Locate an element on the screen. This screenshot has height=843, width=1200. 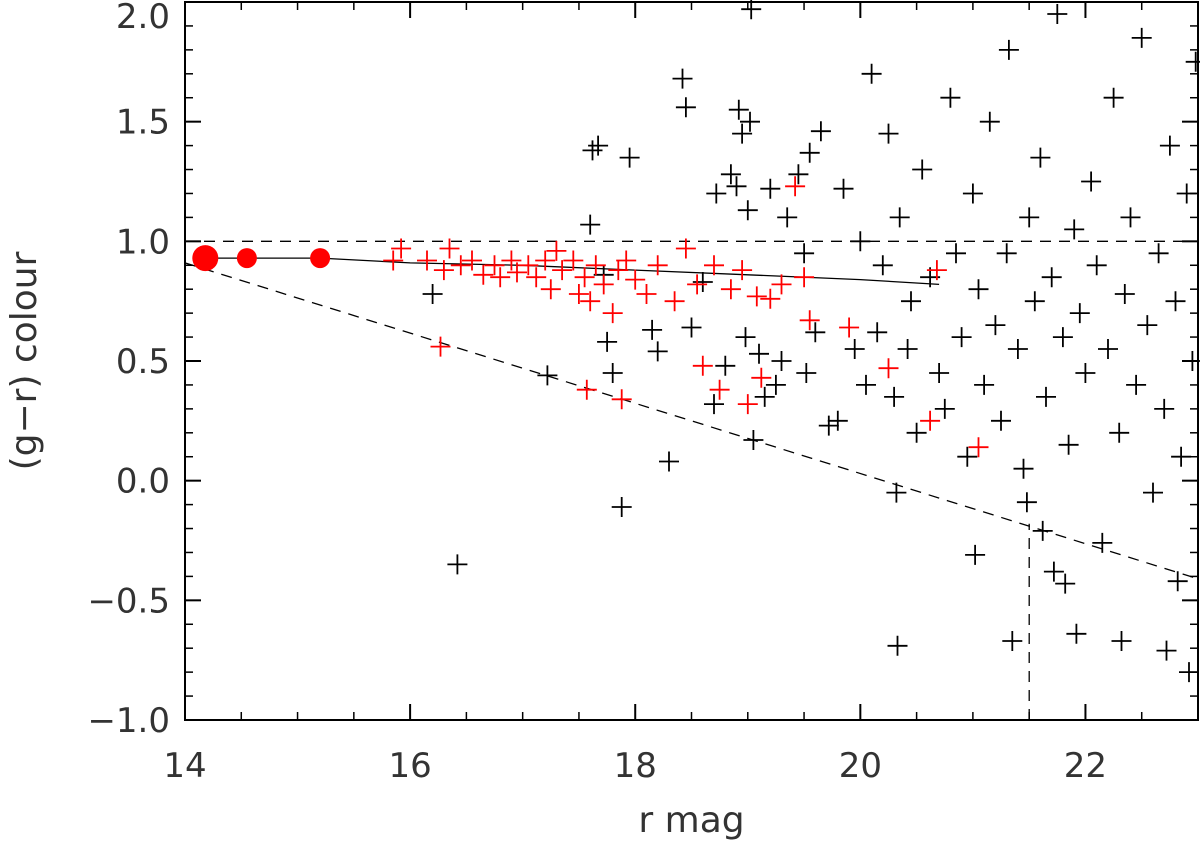
y-tick-label: −1.0 is located at coordinates (128, 721).